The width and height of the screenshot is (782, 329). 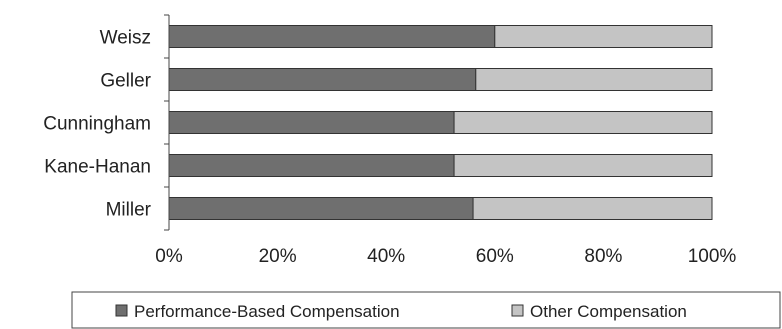 I want to click on x-tick-label: 20%, so click(x=278, y=256).